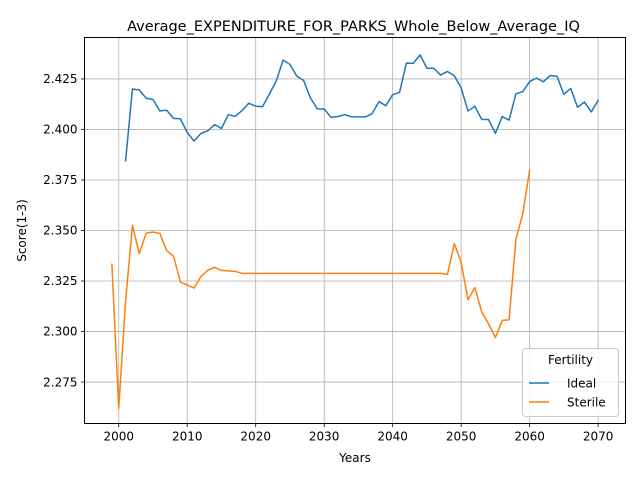  I want to click on x-tick-label: 2030, so click(324, 437).